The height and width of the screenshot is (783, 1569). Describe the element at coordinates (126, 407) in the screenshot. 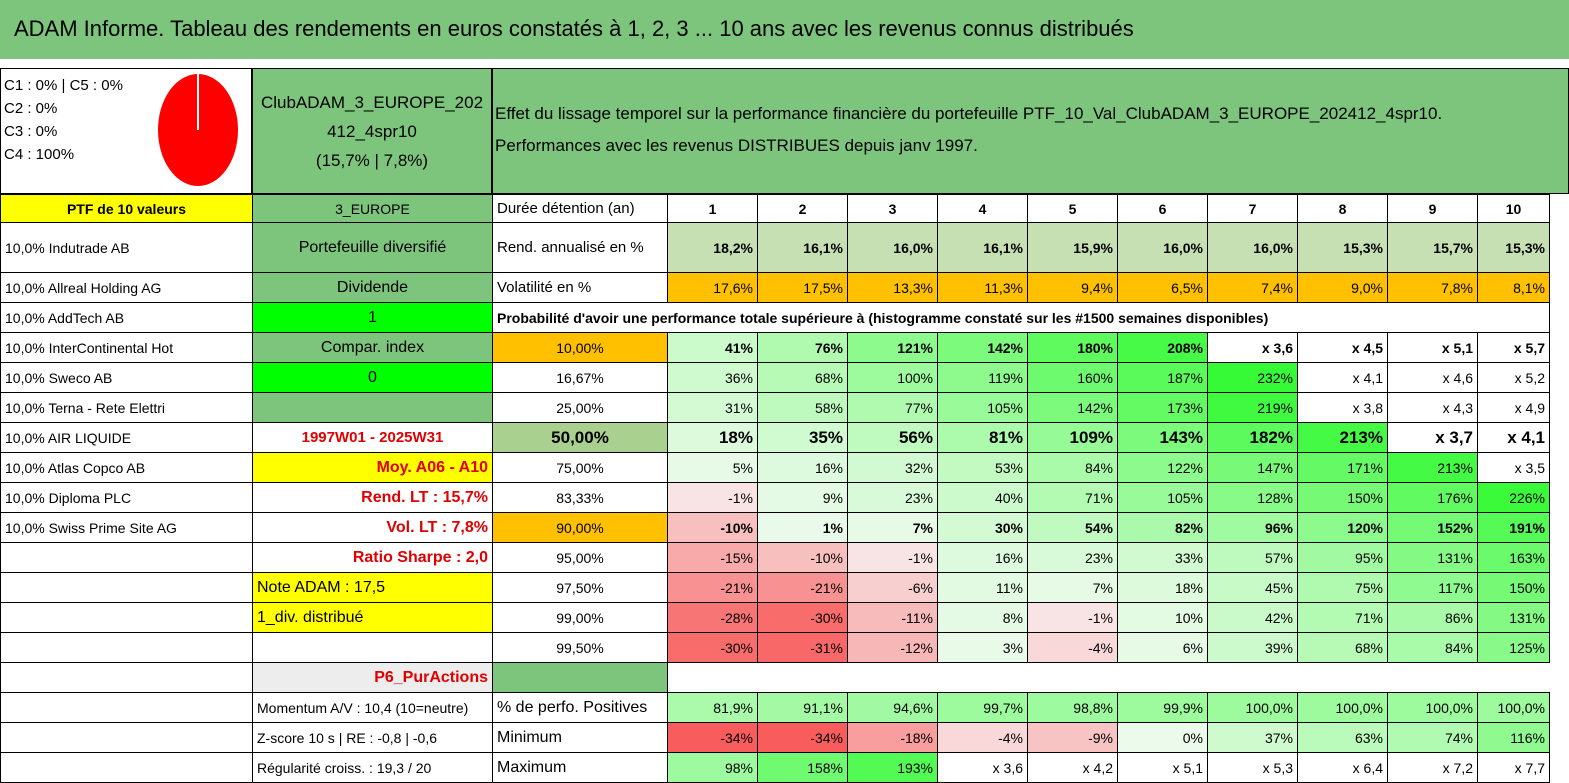

I see `holding-name: 10,0% Terna - Rete Elettri` at that location.